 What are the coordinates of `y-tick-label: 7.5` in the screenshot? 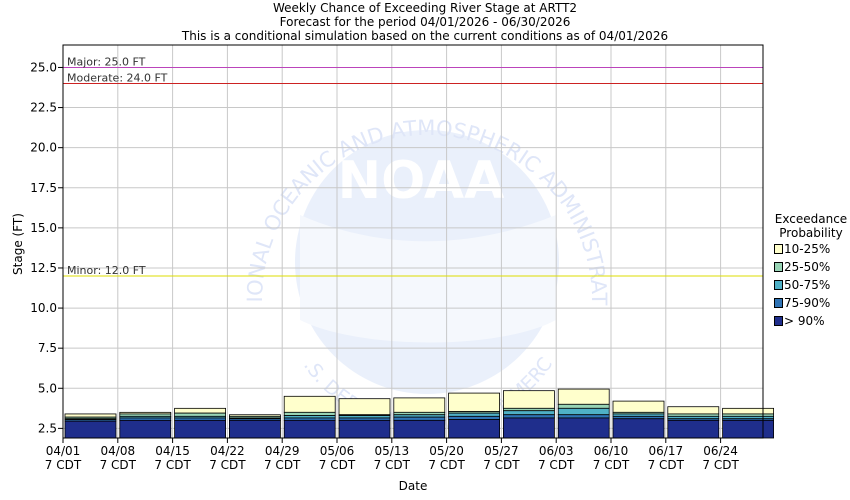 It's located at (47, 348).